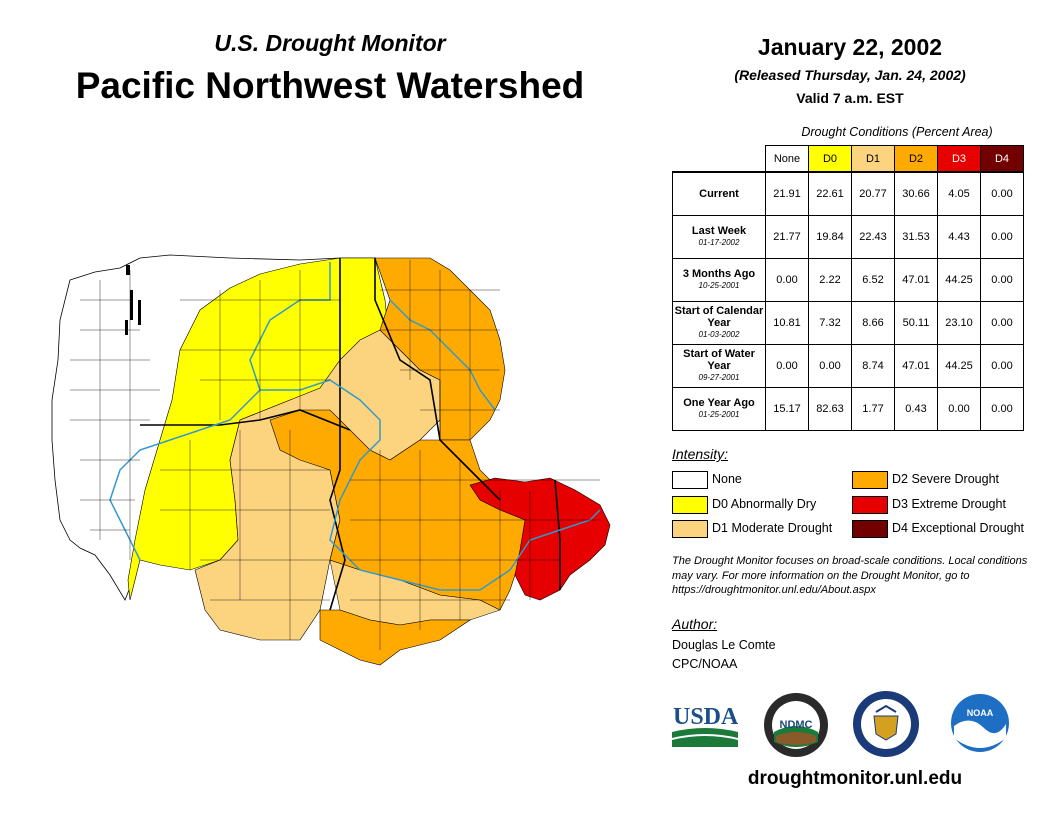 The width and height of the screenshot is (1056, 816). I want to click on map-date: January 22, 2002, so click(850, 47).